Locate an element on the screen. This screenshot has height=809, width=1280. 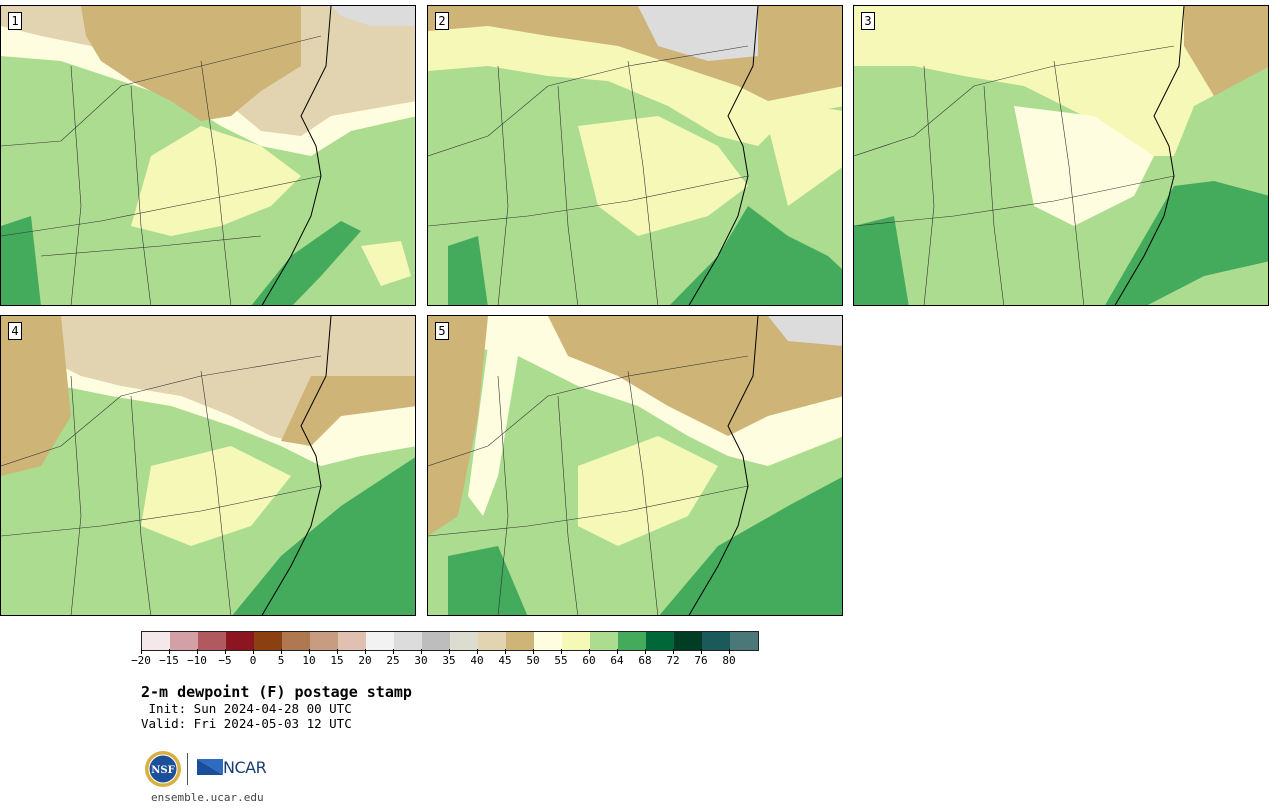
panel-number-label: 1 is located at coordinates (15, 21).